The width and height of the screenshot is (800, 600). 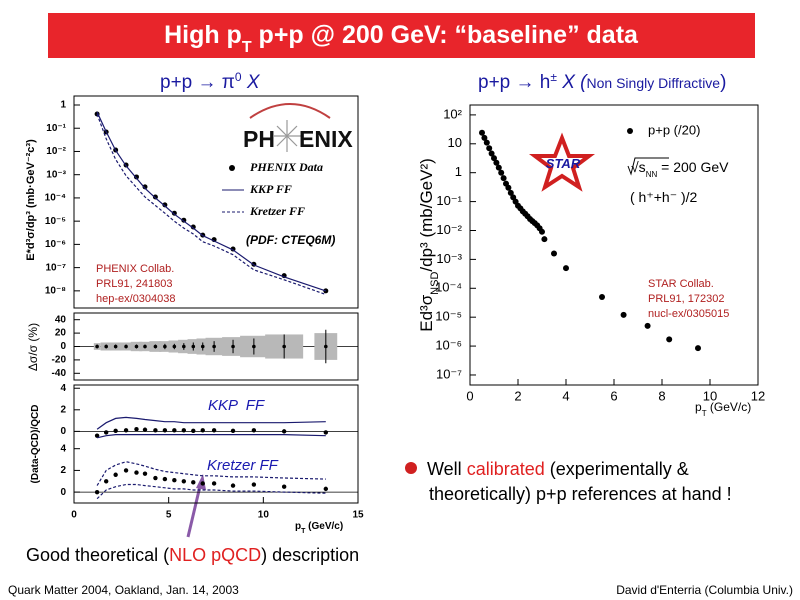 What do you see at coordinates (303, 531) in the screenshot?
I see `label-subscript: T` at bounding box center [303, 531].